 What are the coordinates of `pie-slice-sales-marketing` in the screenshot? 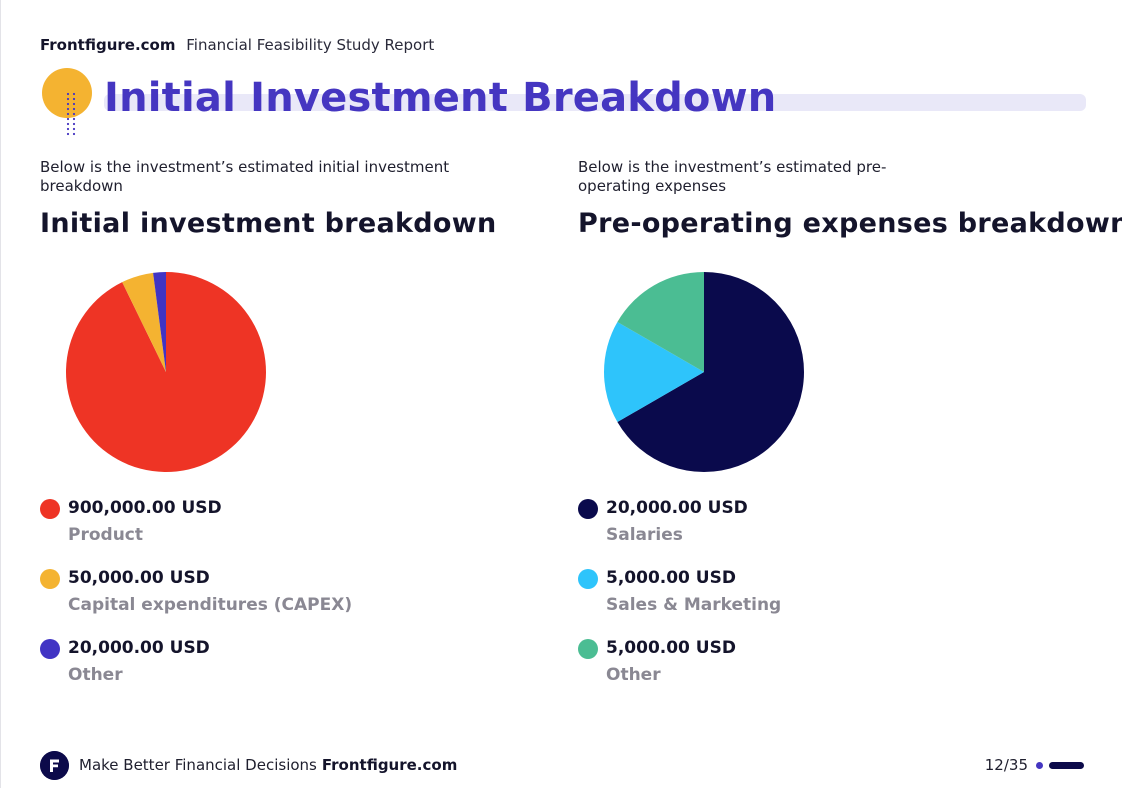 It's located at (654, 372).